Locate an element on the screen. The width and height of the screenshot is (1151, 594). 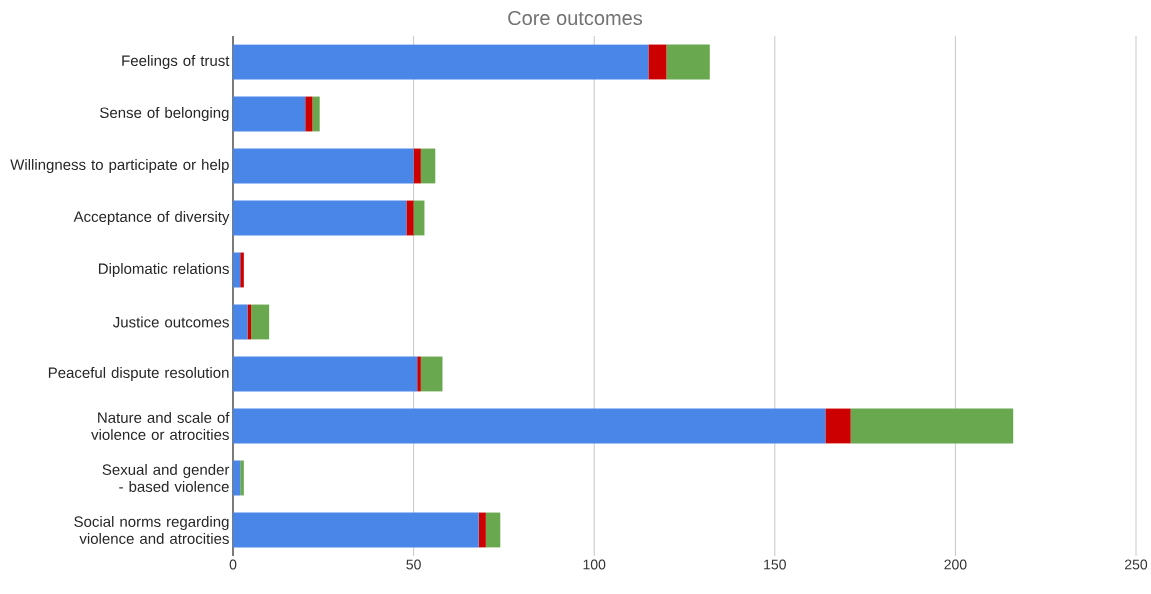
y-tick-label: Diplomatic relations is located at coordinates (163, 269).